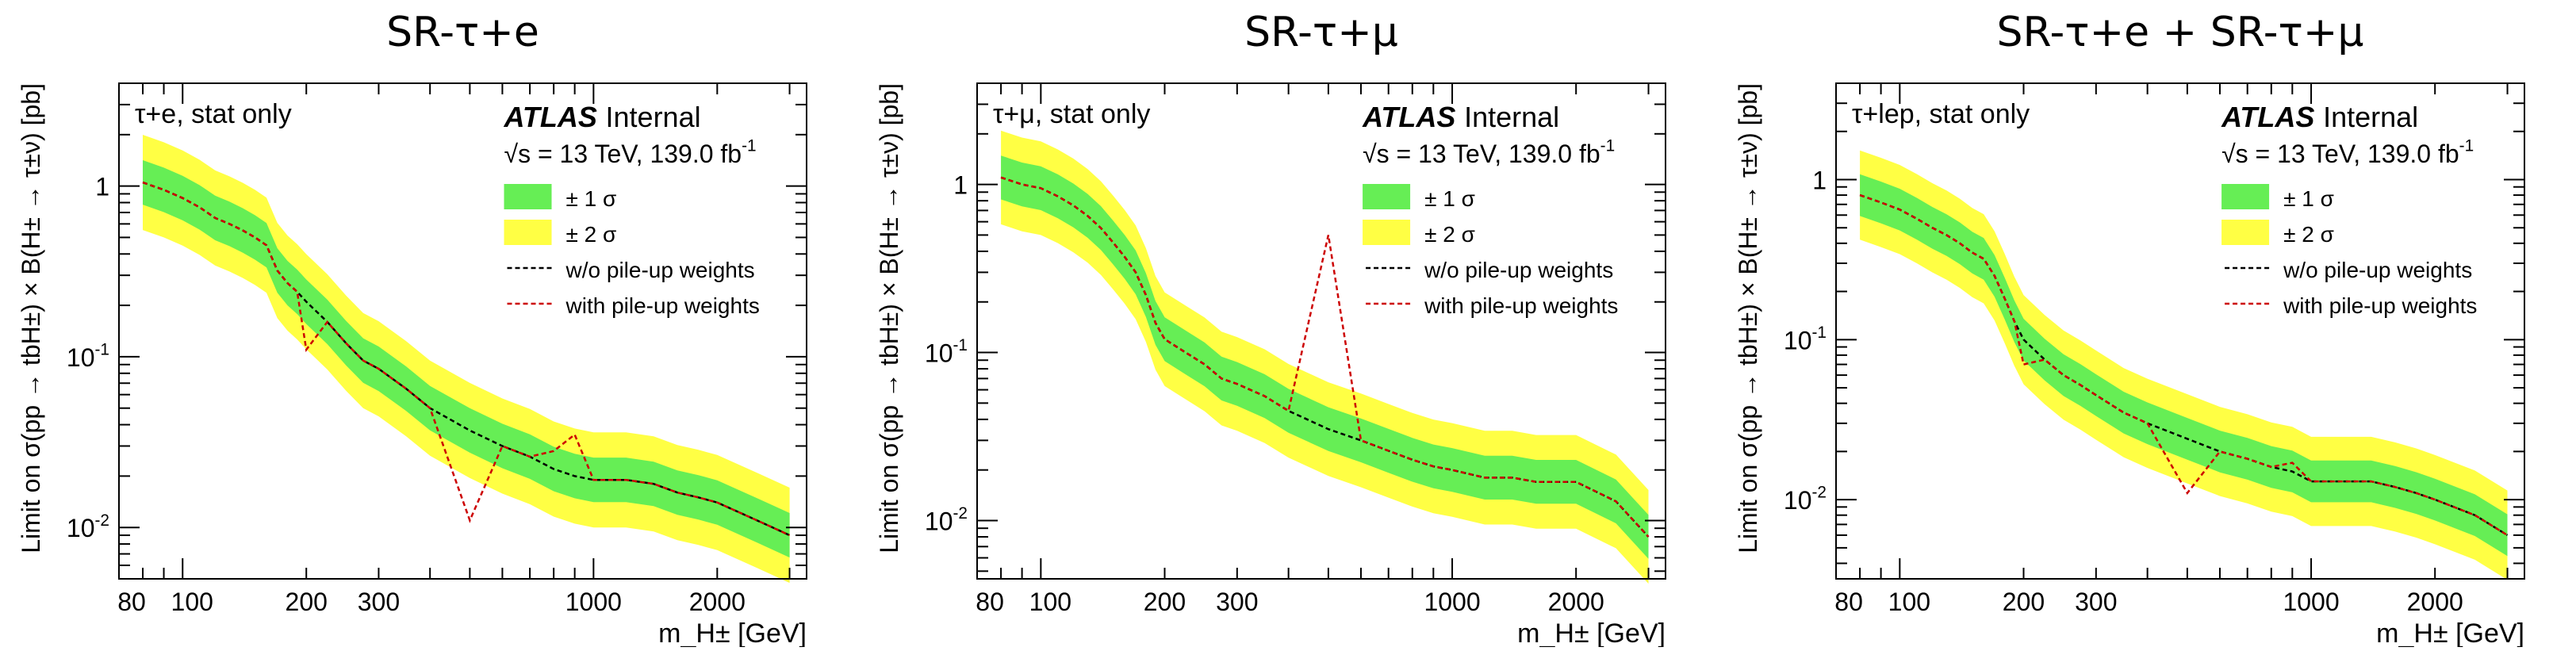 The height and width of the screenshot is (651, 2576). I want to click on band-1sigma, so click(2184, 365).